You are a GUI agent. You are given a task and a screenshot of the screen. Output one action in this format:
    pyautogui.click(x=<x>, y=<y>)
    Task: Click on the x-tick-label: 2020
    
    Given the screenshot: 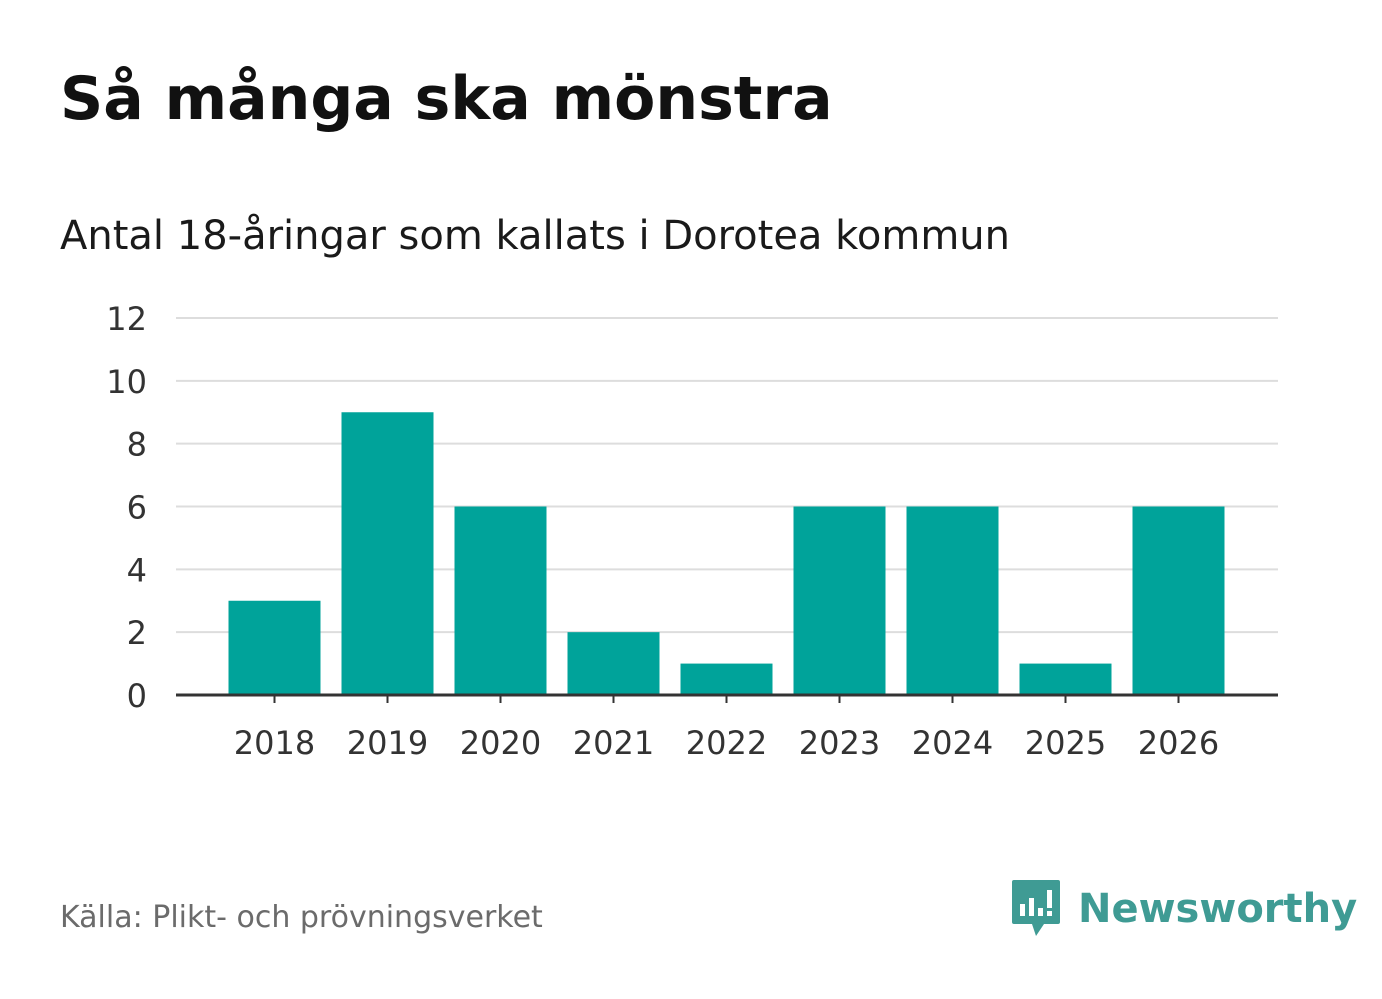 What is the action you would take?
    pyautogui.click(x=500, y=743)
    